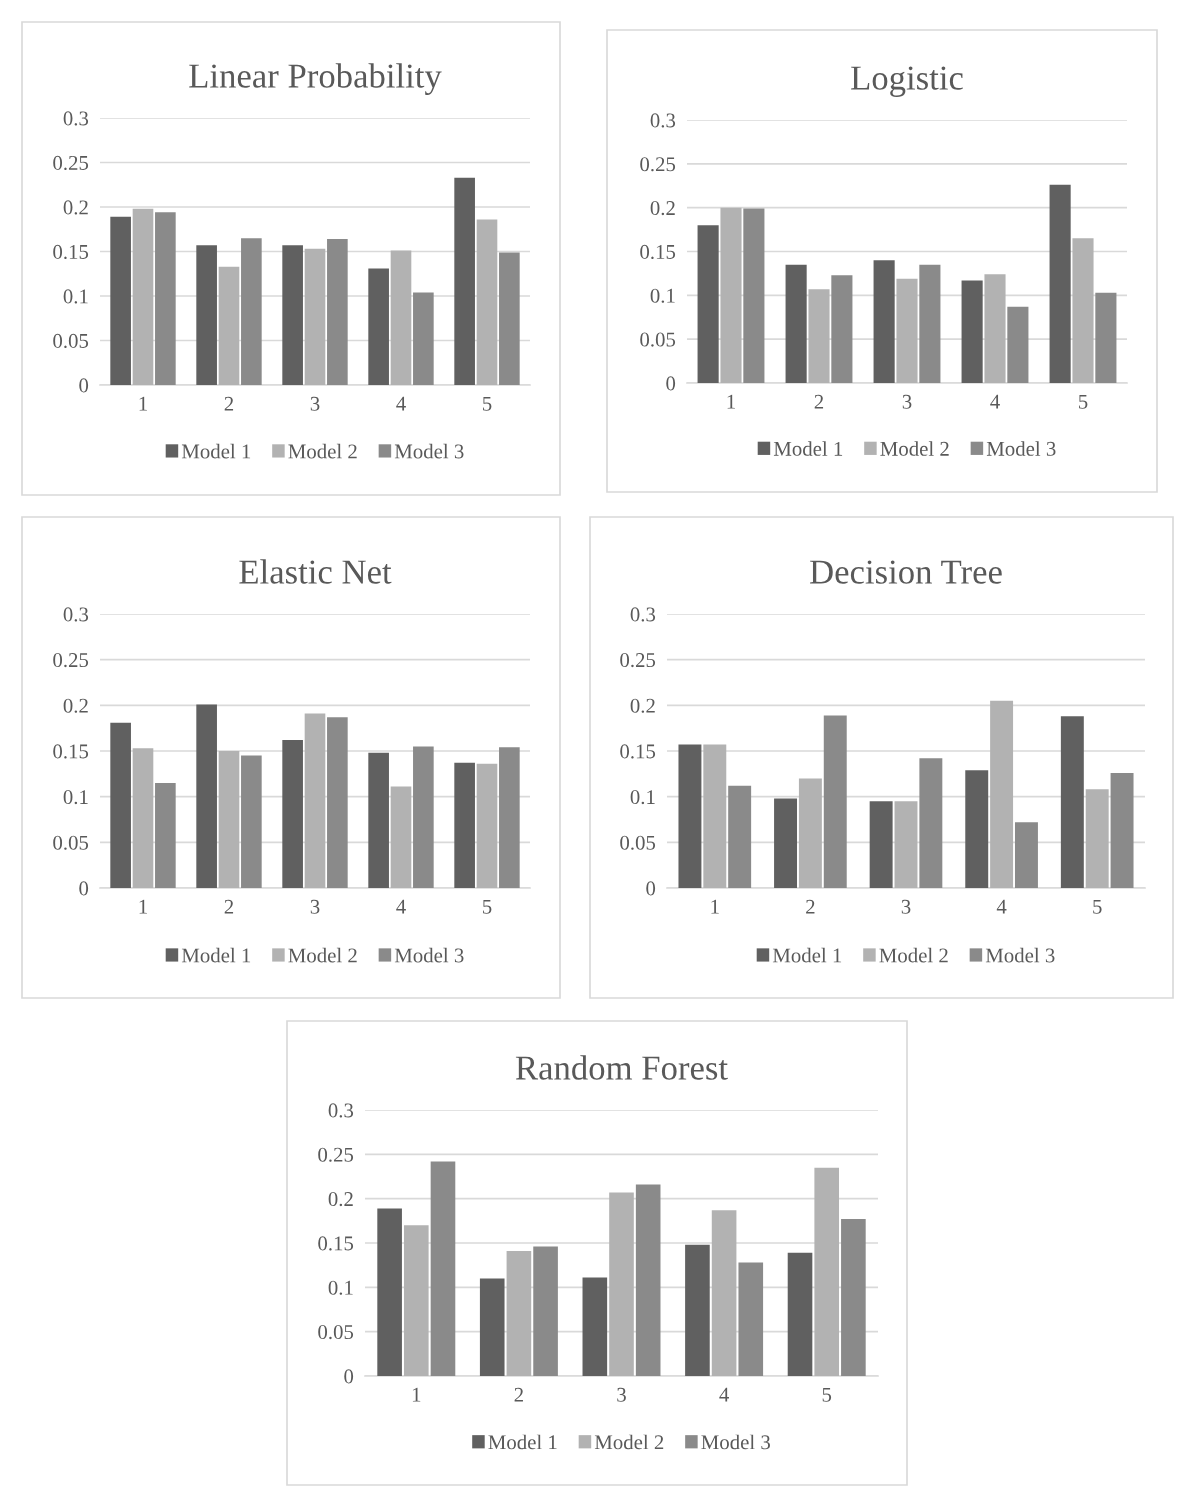 The height and width of the screenshot is (1494, 1180). What do you see at coordinates (75, 296) in the screenshot?
I see `y-tick-label: 0.1` at bounding box center [75, 296].